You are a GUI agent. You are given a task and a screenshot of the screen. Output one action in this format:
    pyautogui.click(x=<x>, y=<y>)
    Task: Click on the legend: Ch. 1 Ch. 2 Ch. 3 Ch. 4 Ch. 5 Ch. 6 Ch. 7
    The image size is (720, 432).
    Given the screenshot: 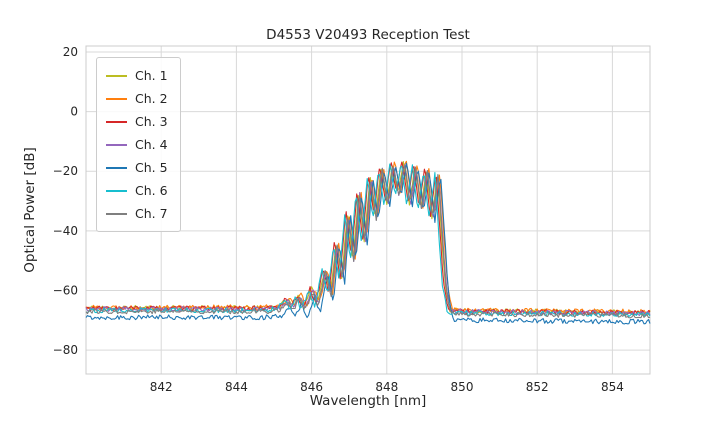 What is the action you would take?
    pyautogui.click(x=138, y=144)
    